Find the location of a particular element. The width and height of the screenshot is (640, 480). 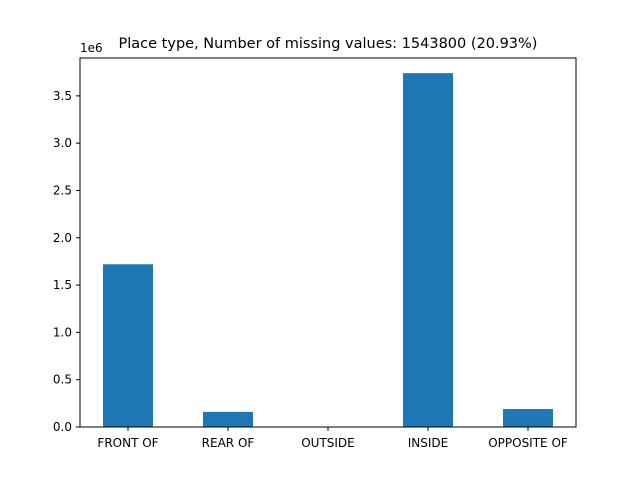

x-axis: FRONT OF REAR OF OUTSIDE INSIDE OPPOSITE OF is located at coordinates (332, 438).